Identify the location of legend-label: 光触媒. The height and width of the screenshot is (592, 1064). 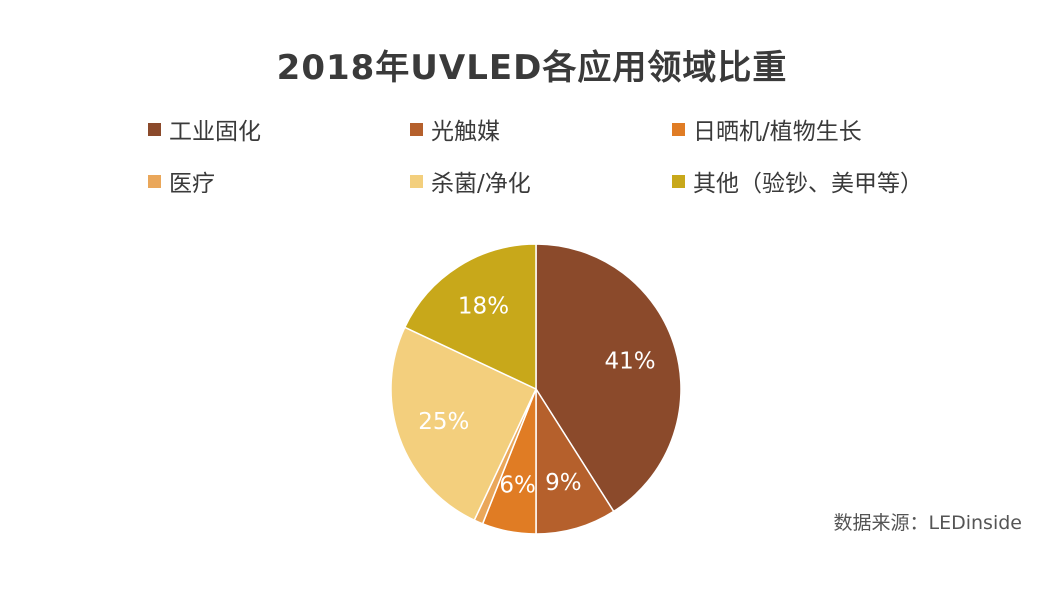
(465, 132).